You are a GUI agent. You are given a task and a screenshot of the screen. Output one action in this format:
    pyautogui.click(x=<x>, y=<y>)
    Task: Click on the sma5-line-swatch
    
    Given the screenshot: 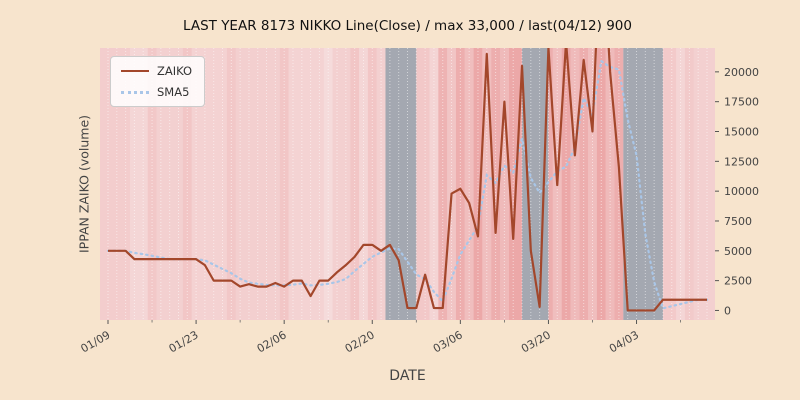 What is the action you would take?
    pyautogui.click(x=135, y=92)
    